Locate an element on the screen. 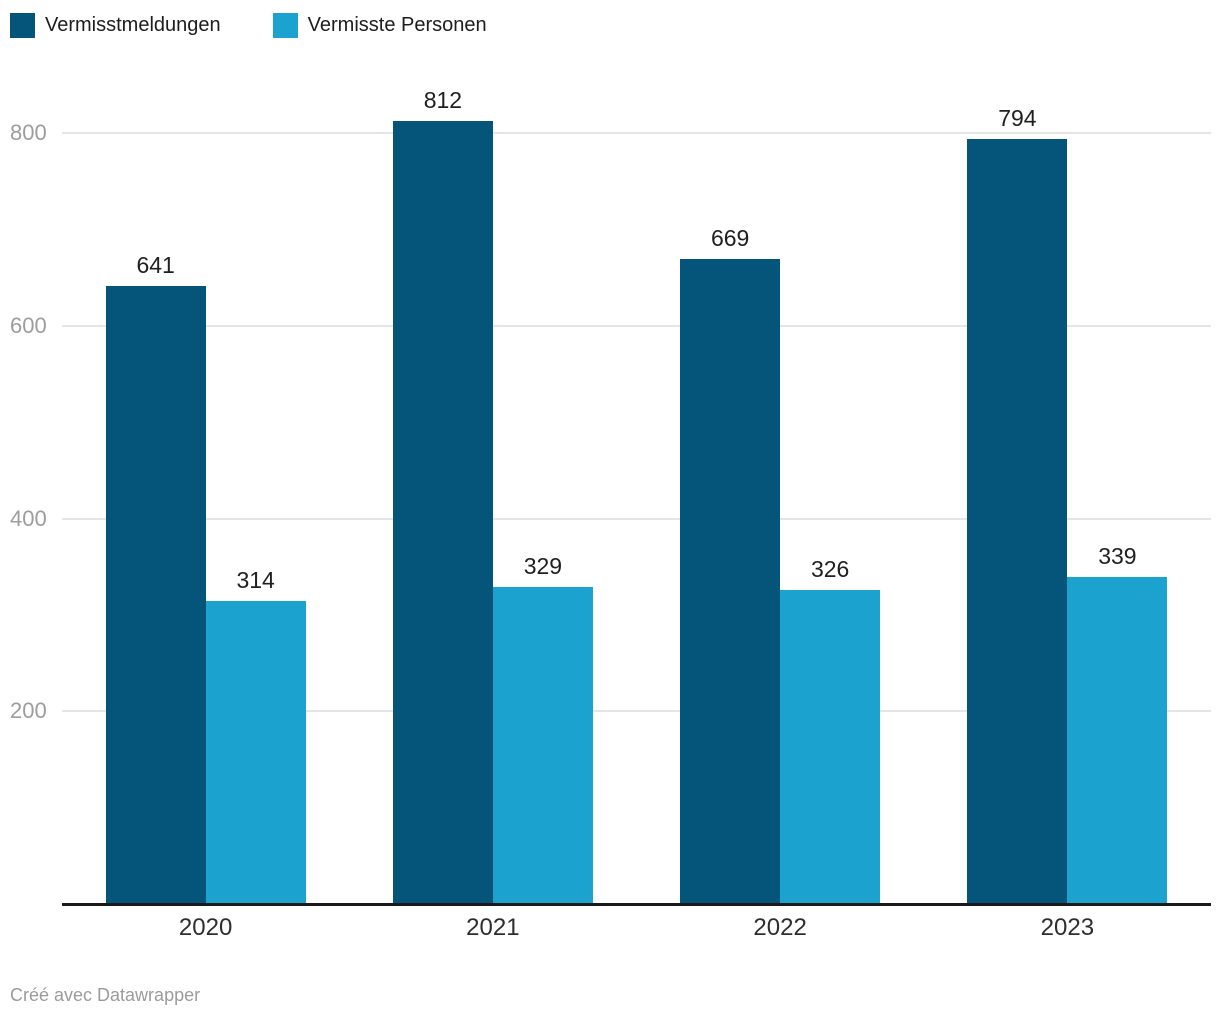 The height and width of the screenshot is (1020, 1220). value-label: 314 is located at coordinates (255, 580).